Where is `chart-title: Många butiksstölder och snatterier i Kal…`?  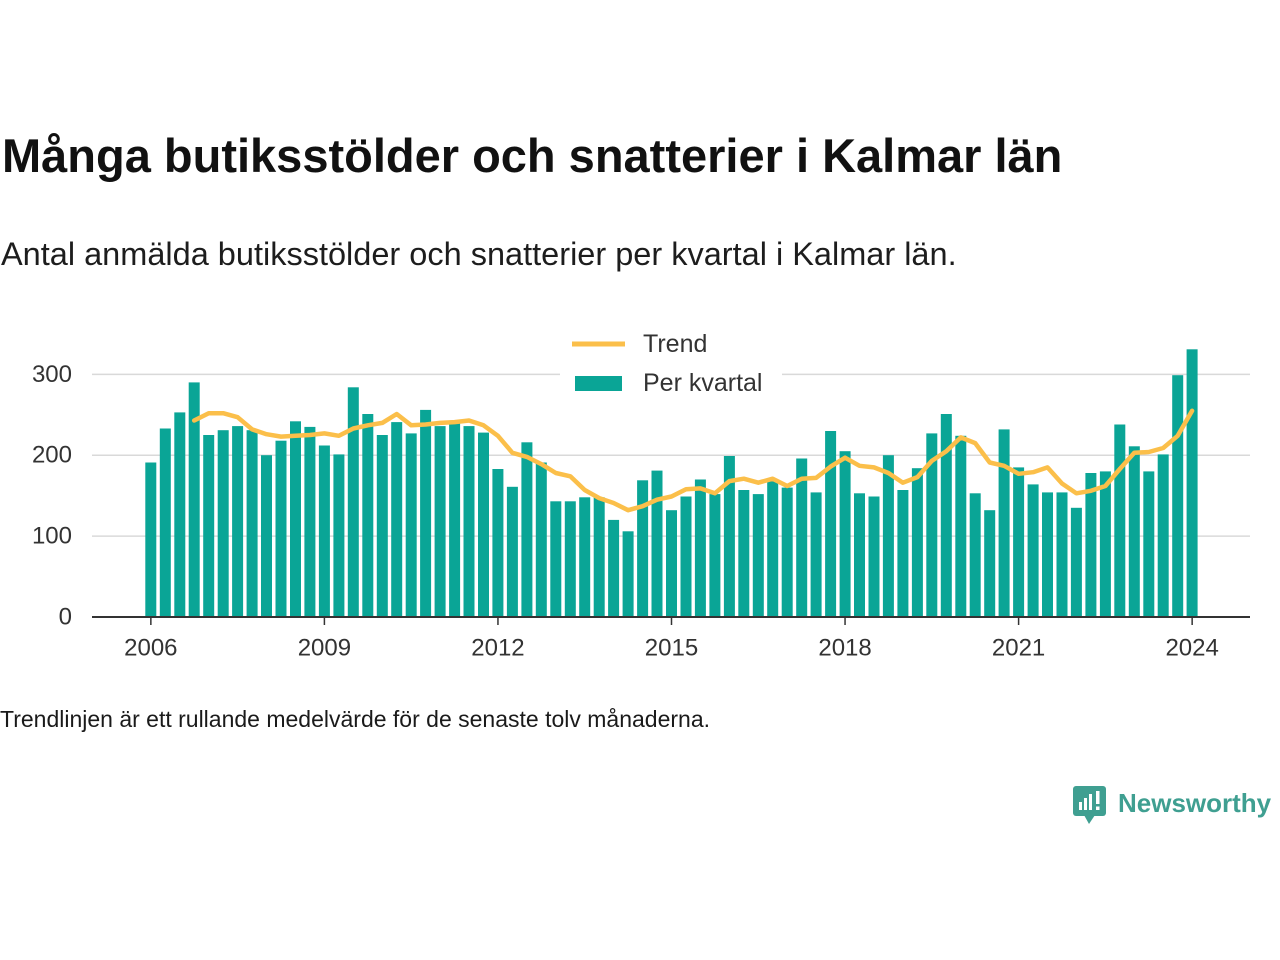
chart-title: Många butiksstölder och snatterier i Kal… is located at coordinates (532, 155).